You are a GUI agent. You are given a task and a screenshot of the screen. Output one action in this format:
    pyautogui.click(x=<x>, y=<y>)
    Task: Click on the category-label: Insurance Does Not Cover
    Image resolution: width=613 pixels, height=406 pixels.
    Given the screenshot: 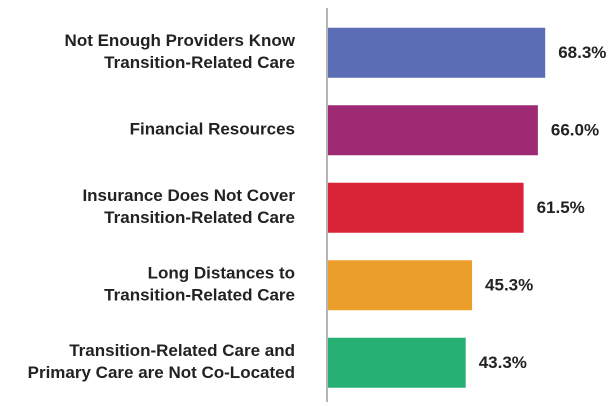 What is the action you would take?
    pyautogui.click(x=188, y=195)
    